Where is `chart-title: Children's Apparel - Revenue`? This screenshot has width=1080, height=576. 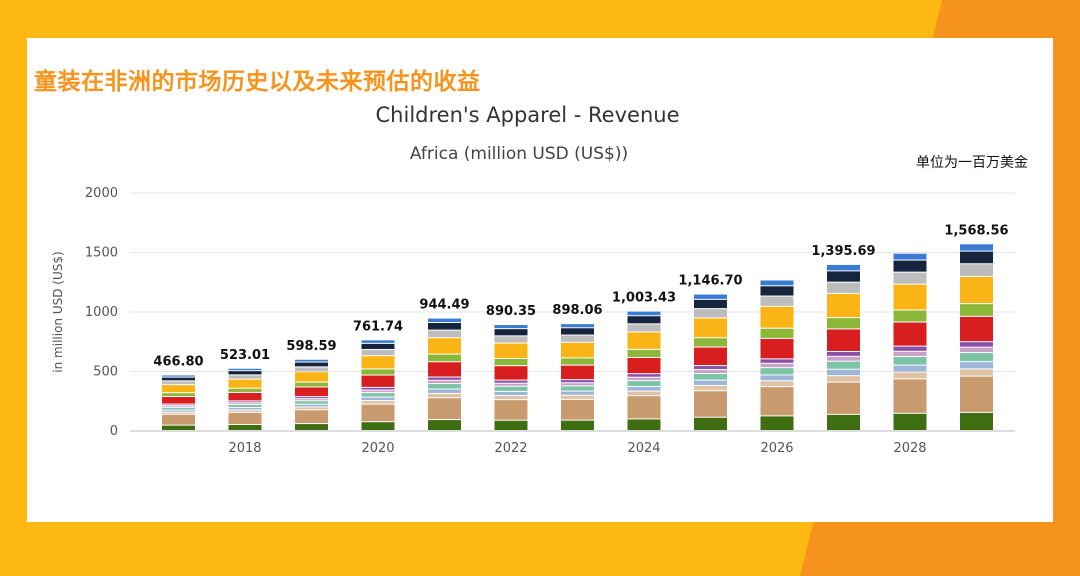 chart-title: Children's Apparel - Revenue is located at coordinates (527, 115).